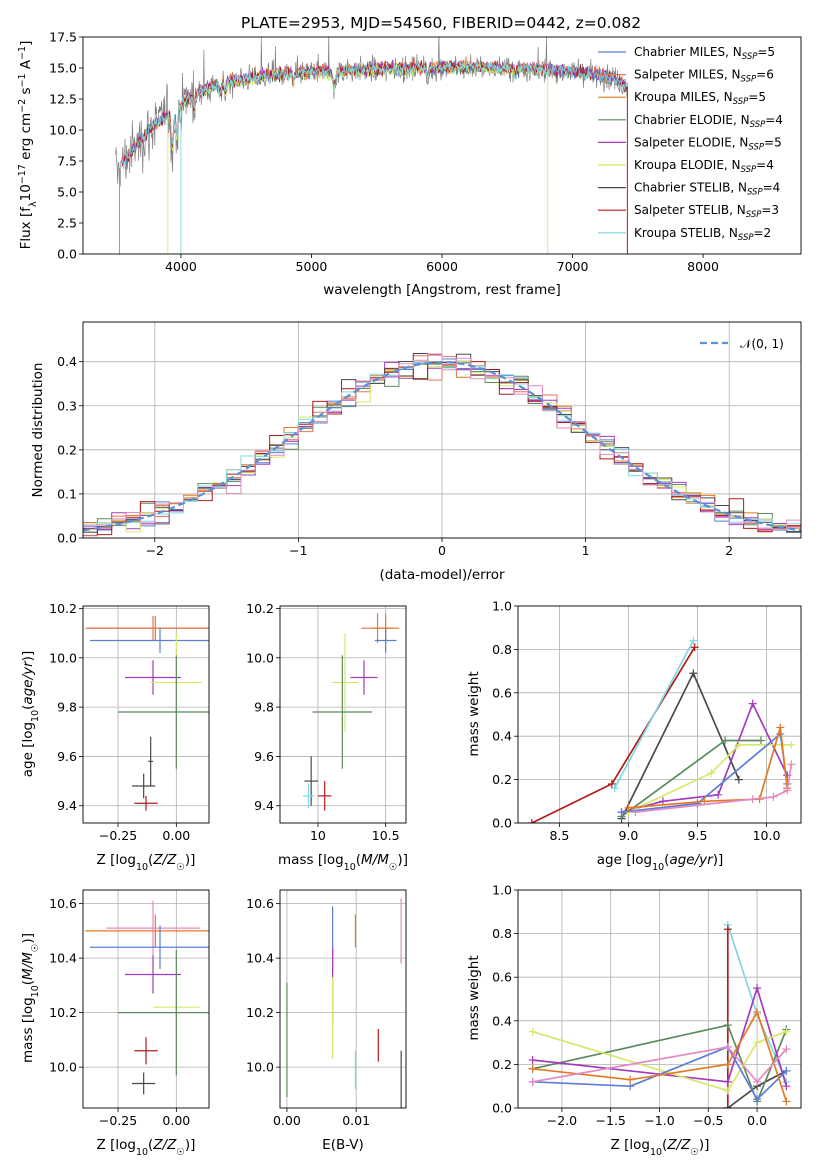  Describe the element at coordinates (703, 266) in the screenshot. I see `x-tick-label: 8000` at that location.